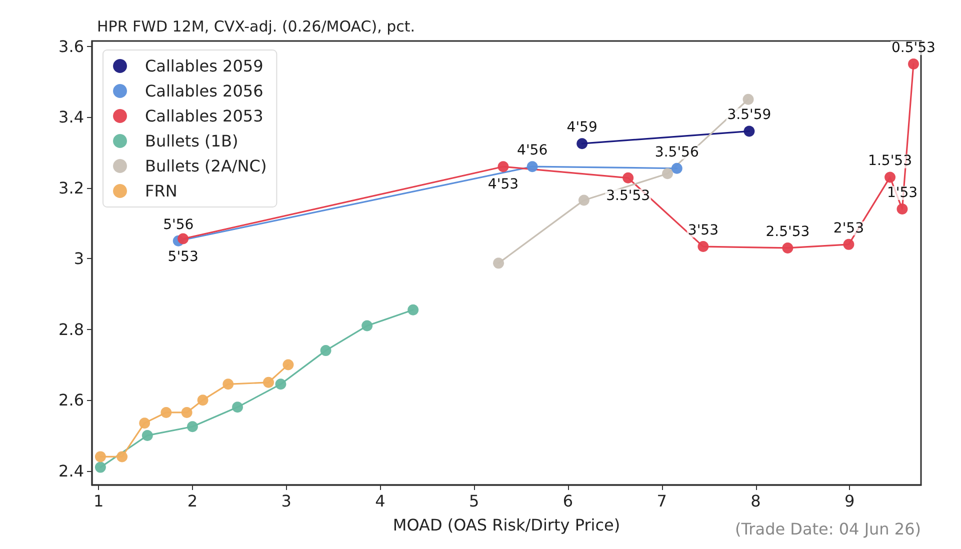 The image size is (961, 549). What do you see at coordinates (755, 501) in the screenshot?
I see `x-tick-label: 8` at bounding box center [755, 501].